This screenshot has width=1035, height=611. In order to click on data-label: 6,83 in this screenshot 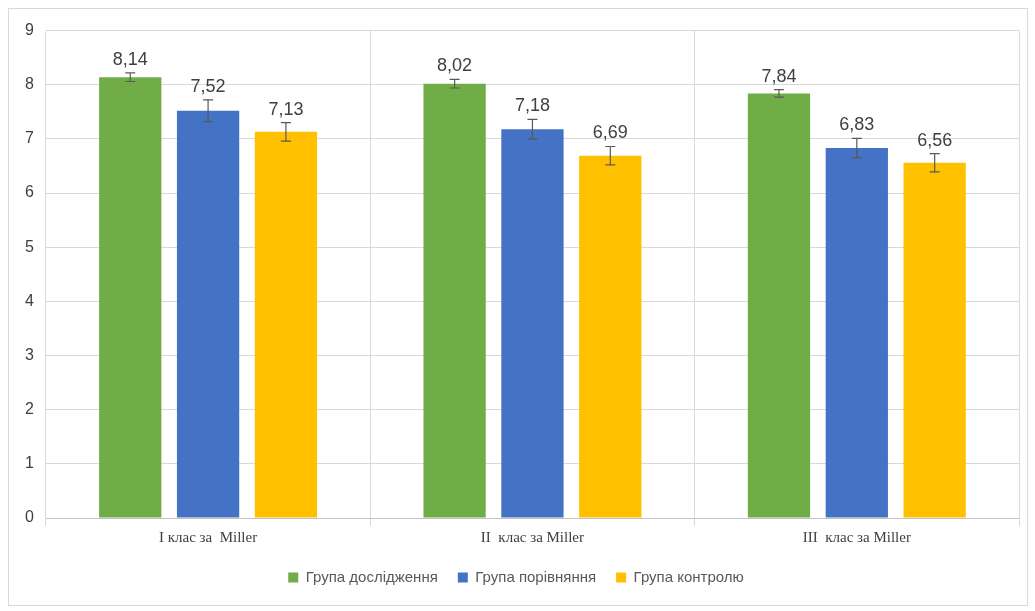, I will do `click(857, 124)`.